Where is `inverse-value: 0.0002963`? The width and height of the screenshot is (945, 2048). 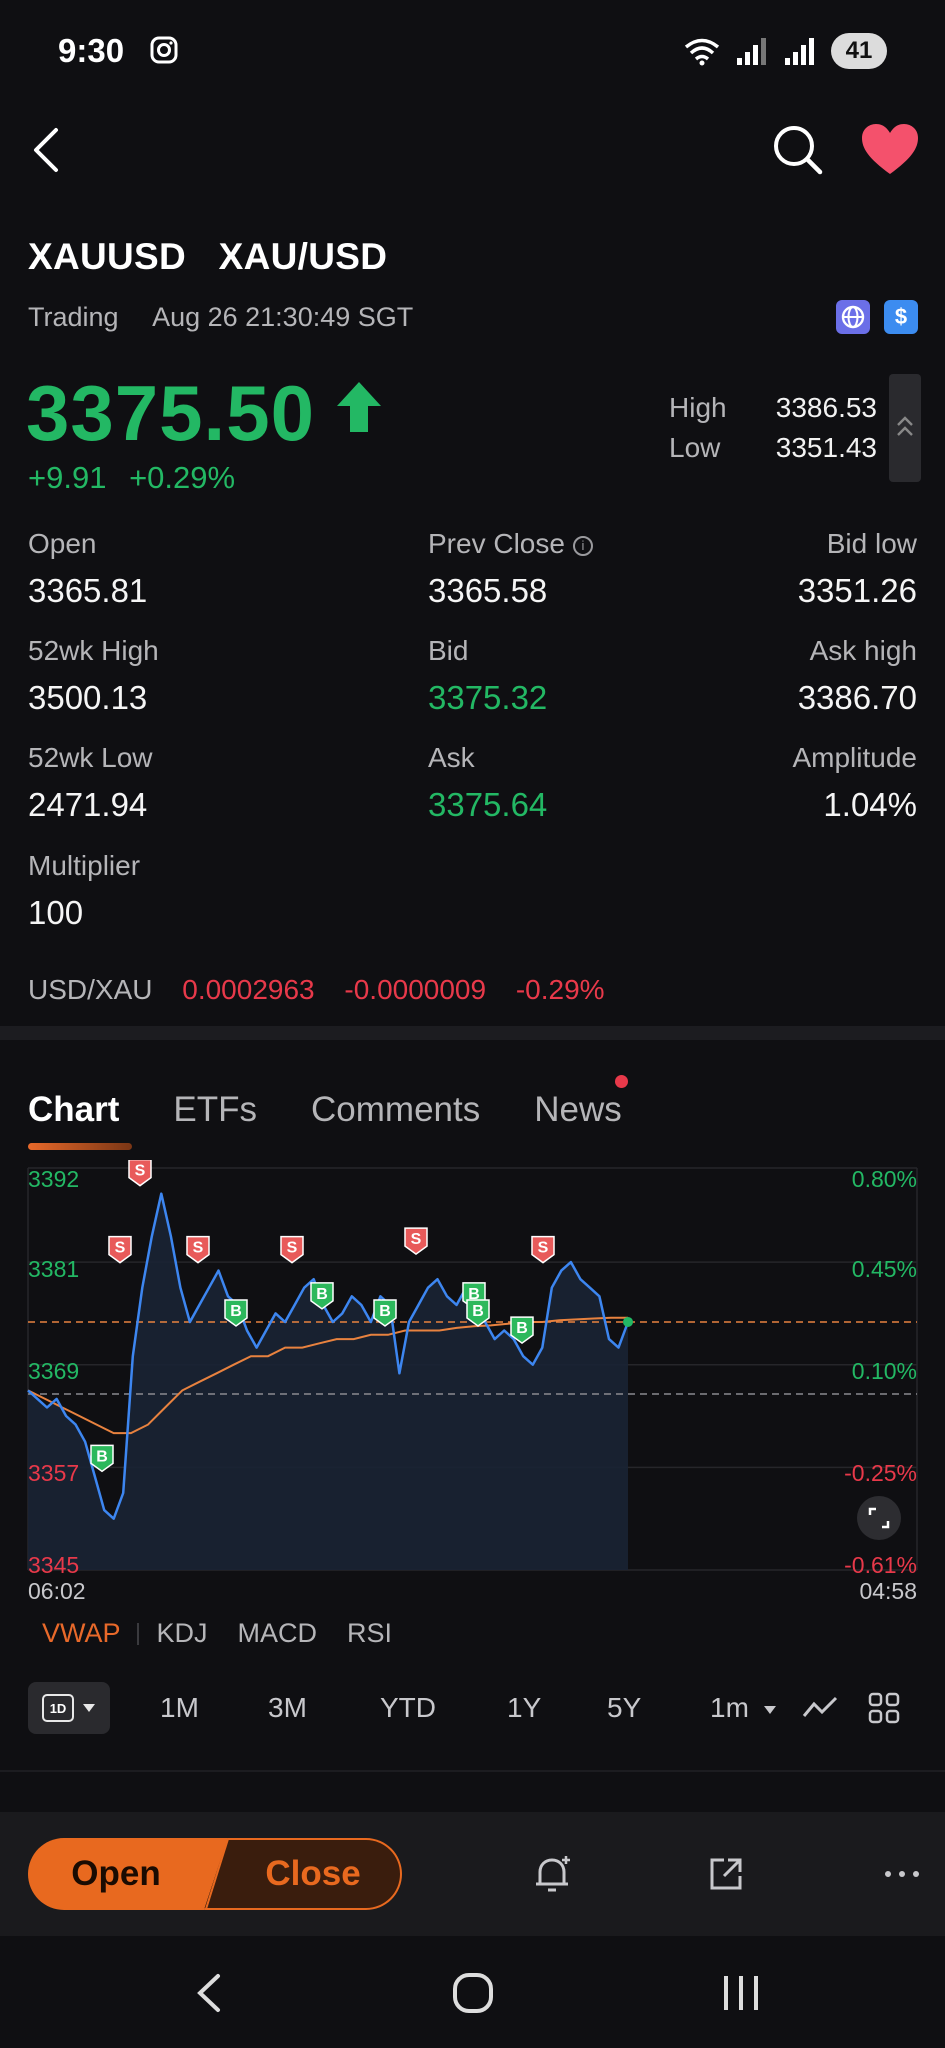
inverse-value: 0.0002963 is located at coordinates (248, 989).